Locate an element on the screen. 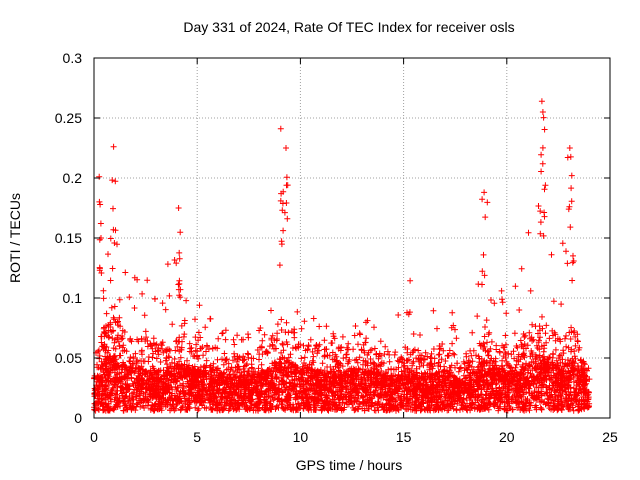 The image size is (640, 480). y-tick-label: 0 is located at coordinates (78, 418).